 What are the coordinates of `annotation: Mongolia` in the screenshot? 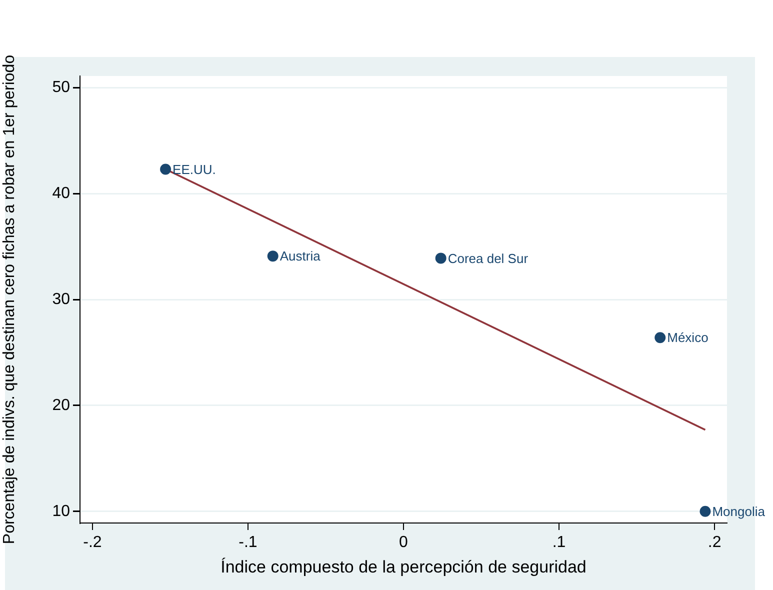 It's located at (739, 511).